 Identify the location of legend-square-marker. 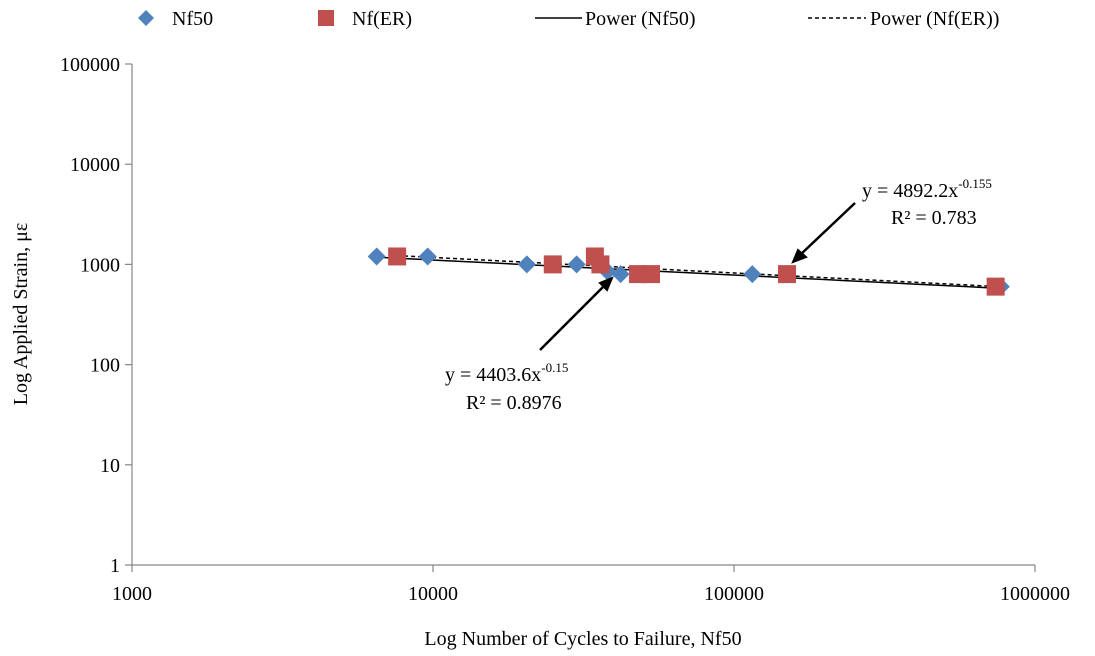
(326, 18).